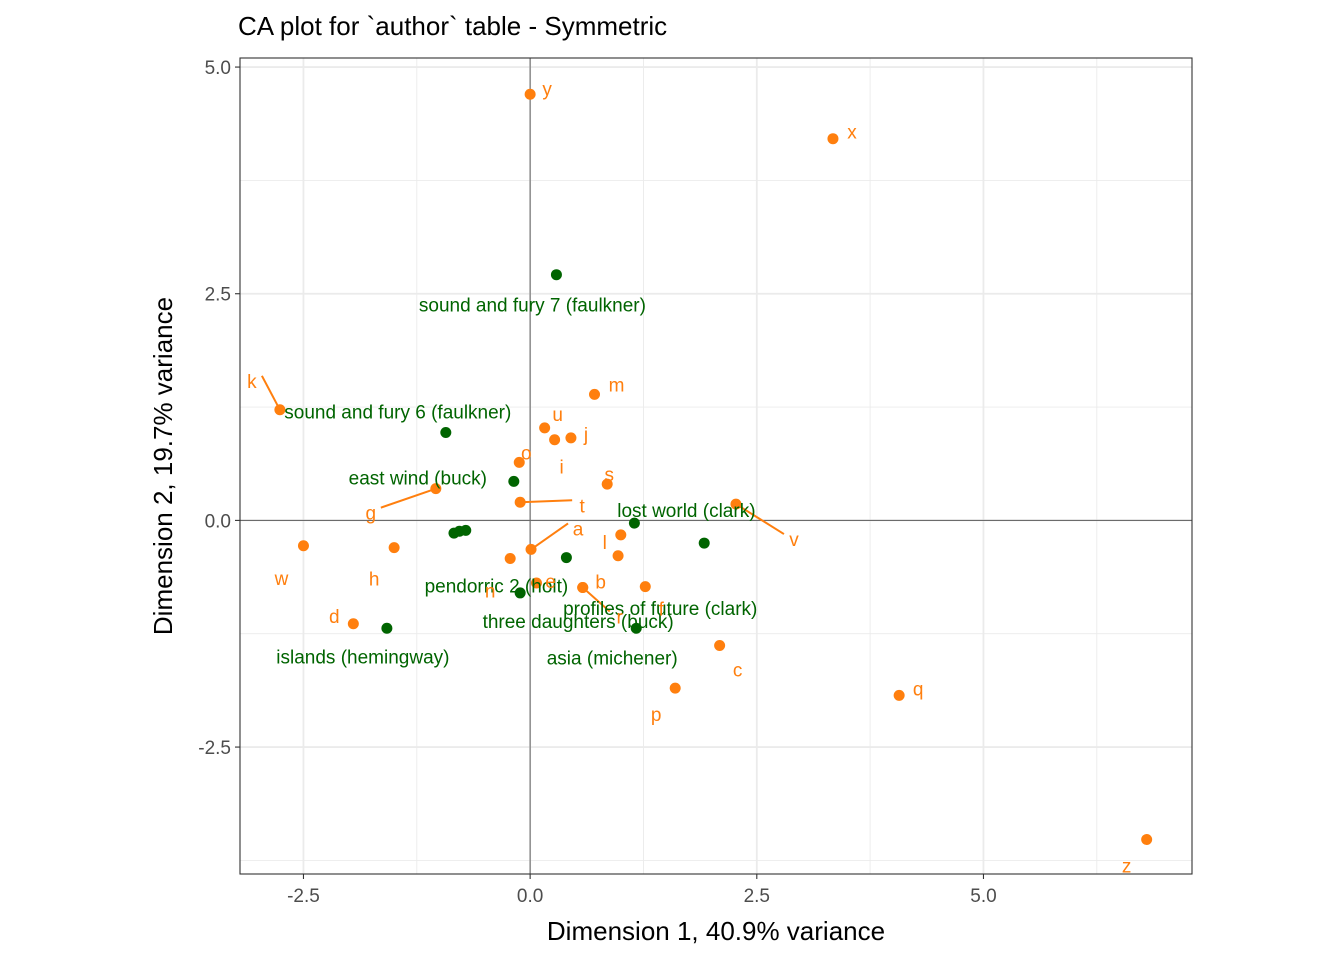  What do you see at coordinates (609, 475) in the screenshot?
I see `column-point-label: s` at bounding box center [609, 475].